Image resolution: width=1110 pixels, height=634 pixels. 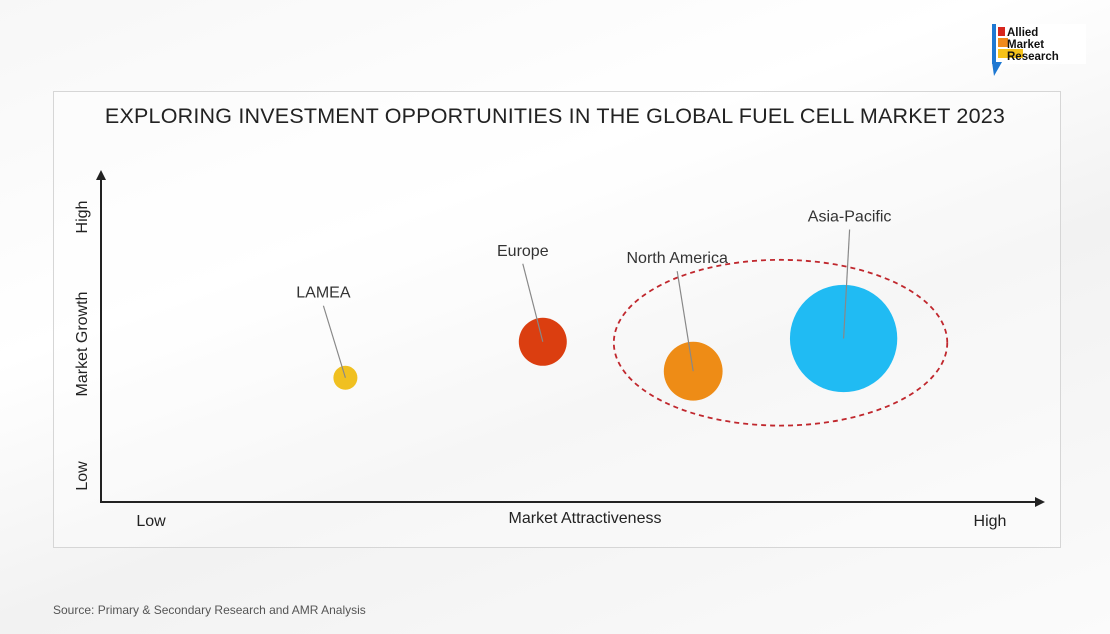 What do you see at coordinates (990, 521) in the screenshot?
I see `x-tick-high: High` at bounding box center [990, 521].